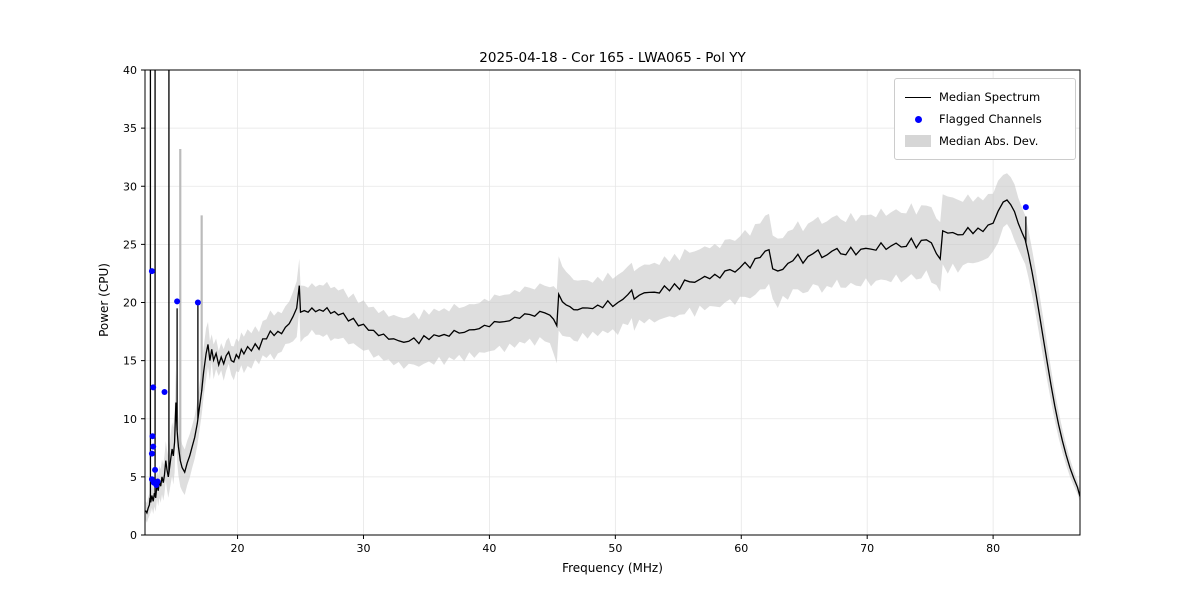 The width and height of the screenshot is (1200, 600). Describe the element at coordinates (130, 361) in the screenshot. I see `y-tick-label: 15` at that location.